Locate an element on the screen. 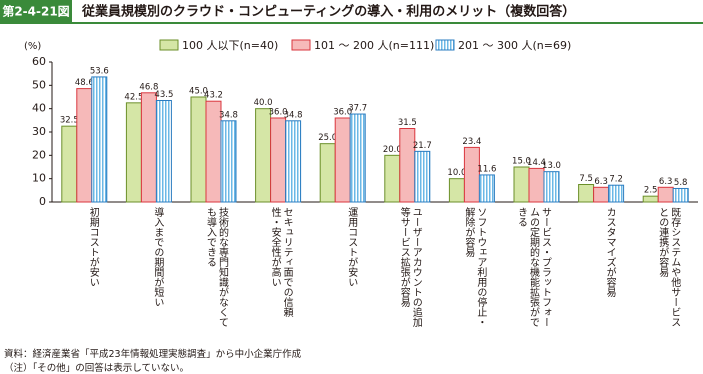  label-box is located at coordinates (36, 11).